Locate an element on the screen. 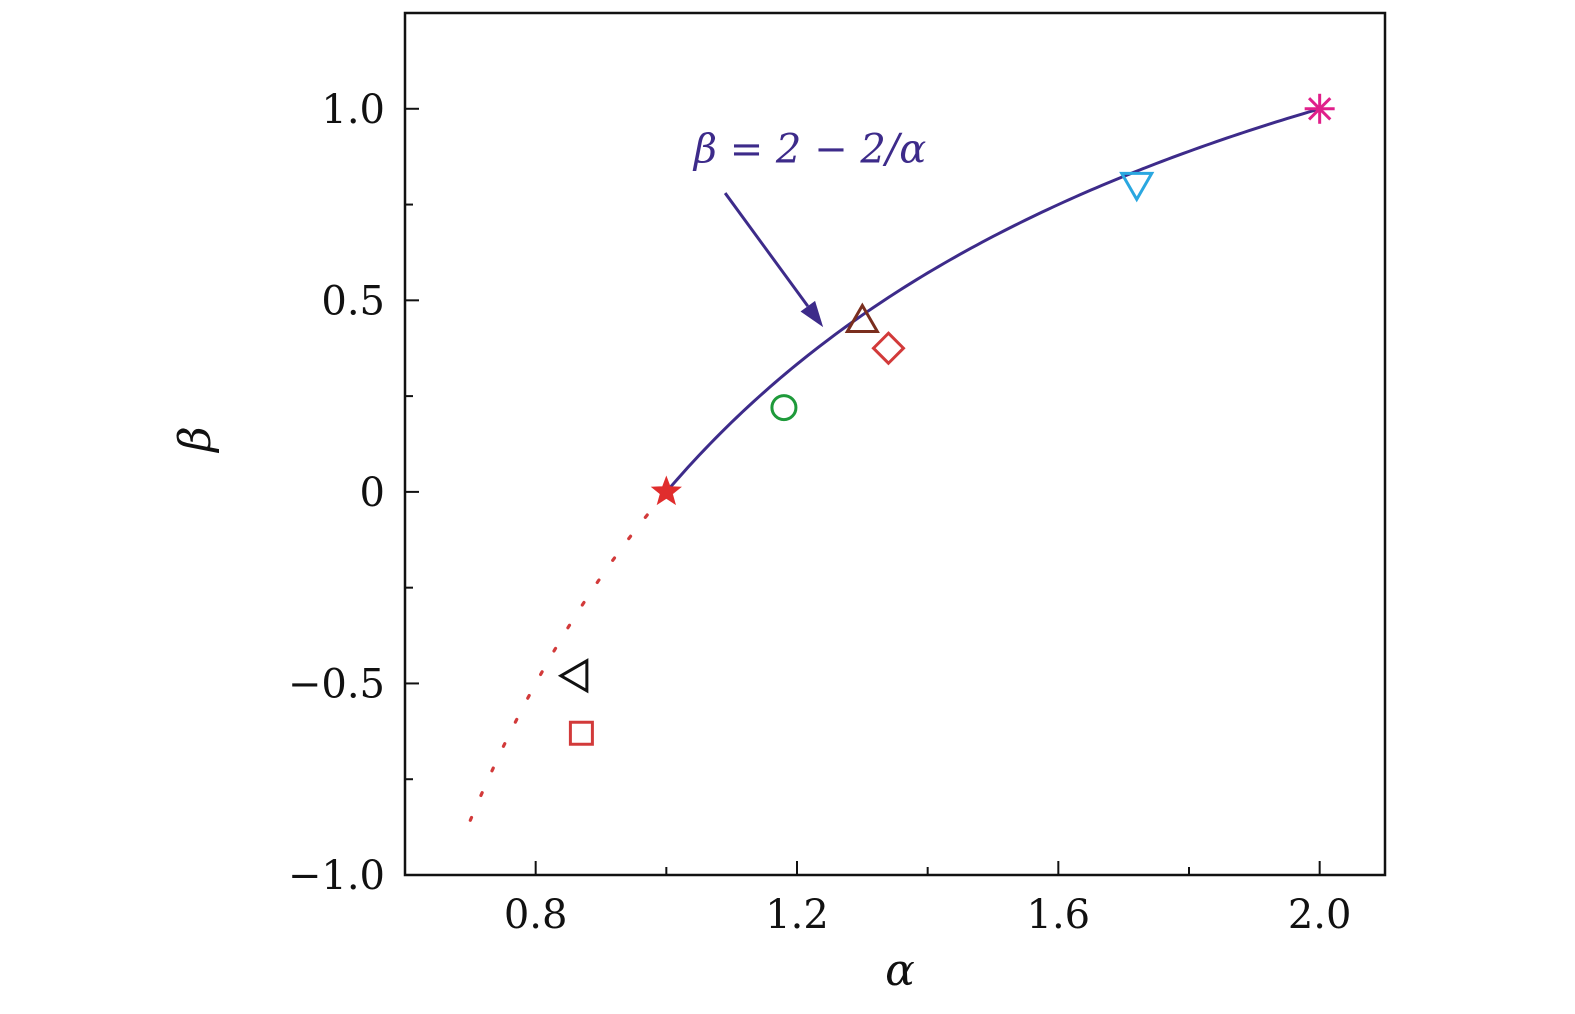 This screenshot has height=1014, width=1575. y-axis-title: β is located at coordinates (195, 439).